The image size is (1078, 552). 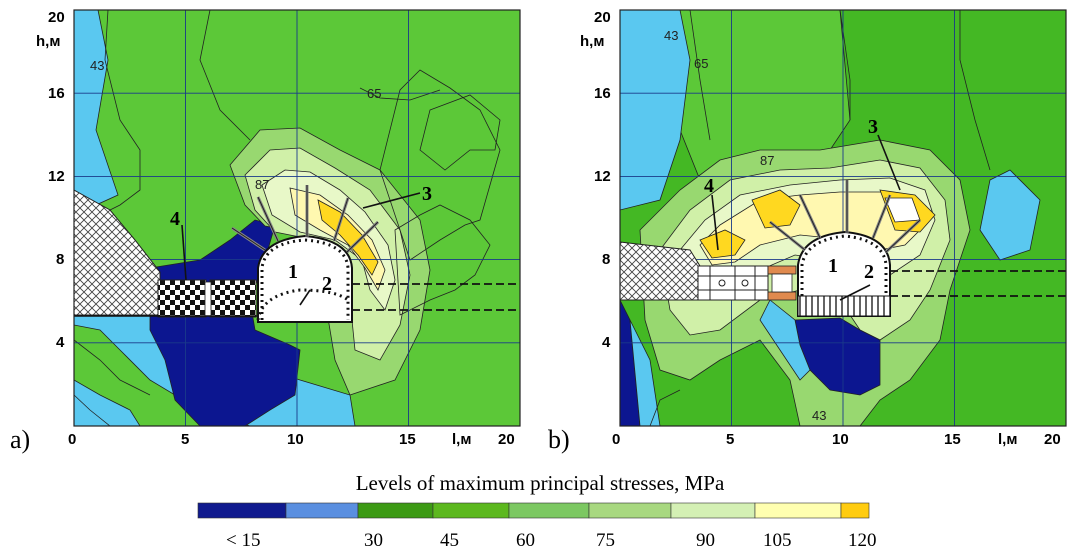 I want to click on panel-letter: b), so click(x=559, y=439).